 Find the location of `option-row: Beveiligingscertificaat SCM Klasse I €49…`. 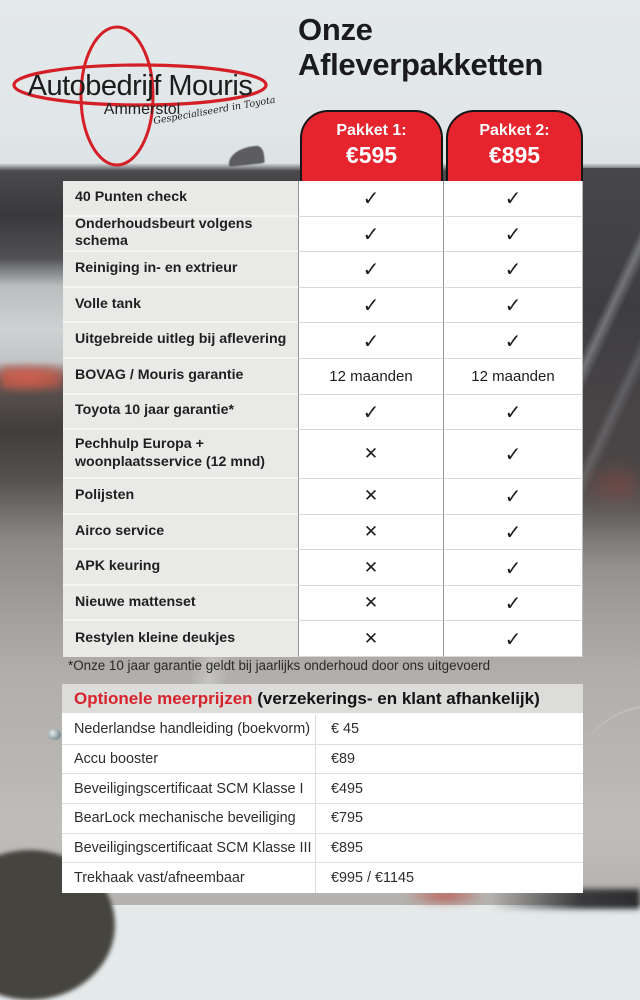

option-row: Beveiligingscertificaat SCM Klasse I €49… is located at coordinates (322, 789).